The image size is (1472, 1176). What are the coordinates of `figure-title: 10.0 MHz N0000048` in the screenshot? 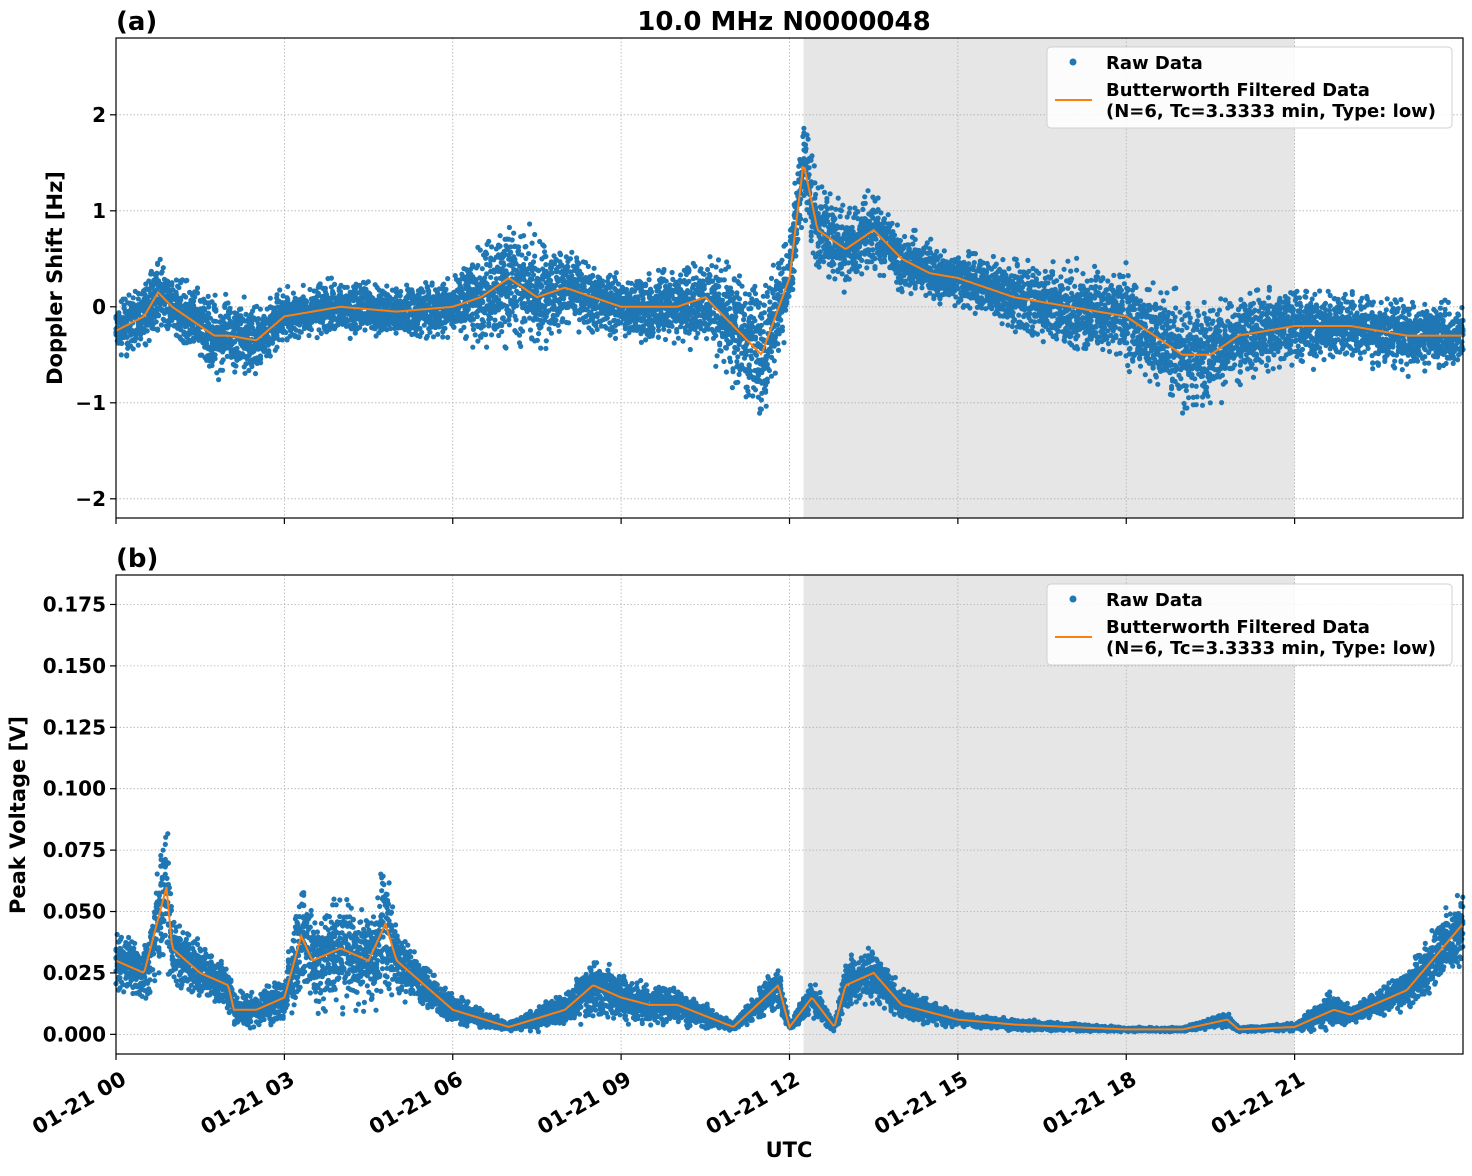 It's located at (783, 22).